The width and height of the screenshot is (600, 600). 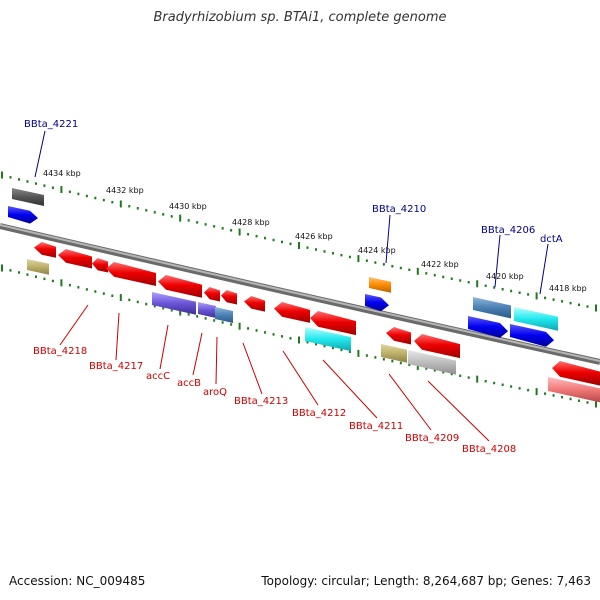 I want to click on gene-accb-box, so click(x=207, y=310).